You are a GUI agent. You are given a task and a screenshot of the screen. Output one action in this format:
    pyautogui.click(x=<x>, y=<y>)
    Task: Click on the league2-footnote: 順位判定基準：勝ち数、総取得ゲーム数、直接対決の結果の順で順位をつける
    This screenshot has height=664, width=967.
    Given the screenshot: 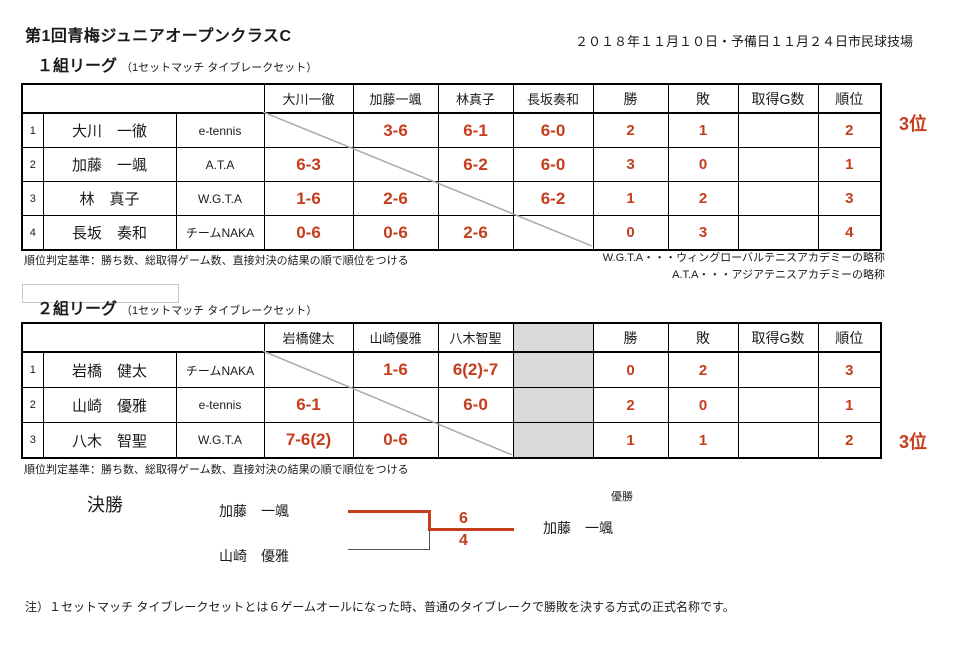 What is the action you would take?
    pyautogui.click(x=216, y=470)
    